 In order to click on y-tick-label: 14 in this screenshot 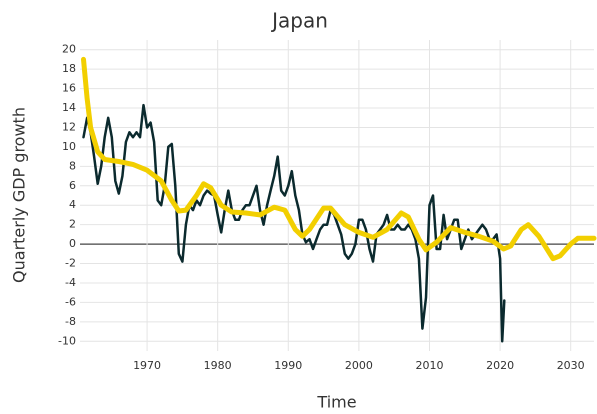, I will do `click(69, 107)`.